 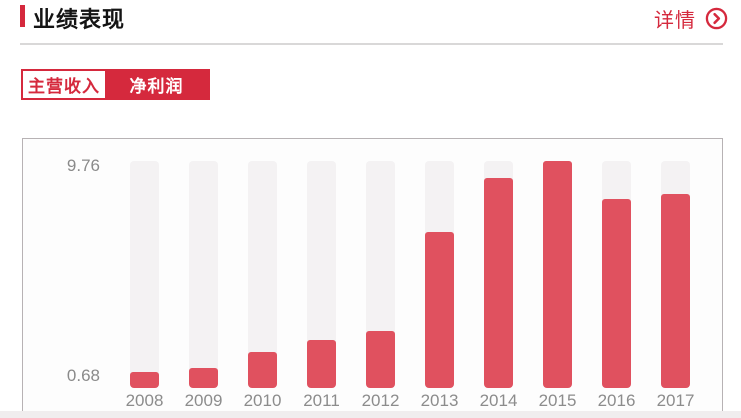 What do you see at coordinates (262, 370) in the screenshot?
I see `bar-2010` at bounding box center [262, 370].